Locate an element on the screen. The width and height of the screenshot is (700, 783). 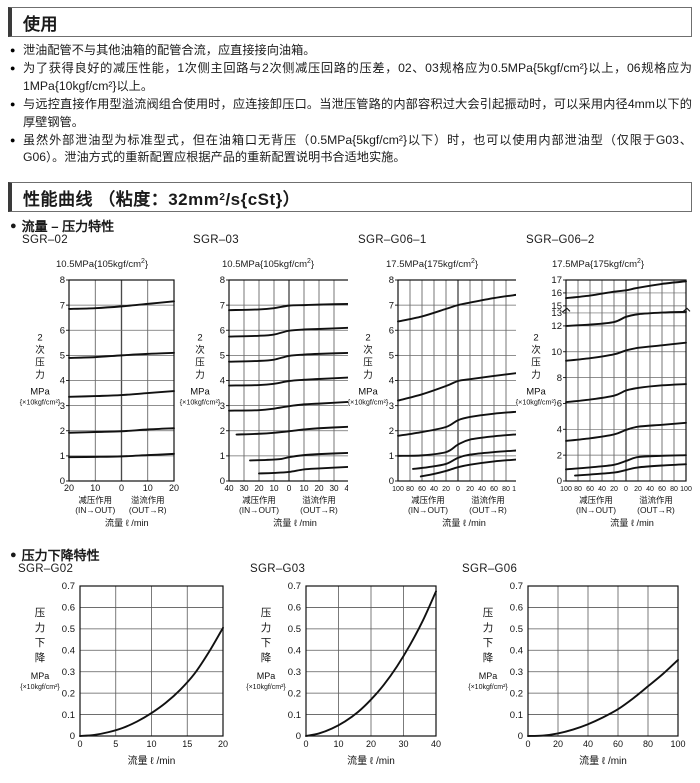
chart-title-sgr-g06-1: SGR–G06–1 is located at coordinates (392, 240).